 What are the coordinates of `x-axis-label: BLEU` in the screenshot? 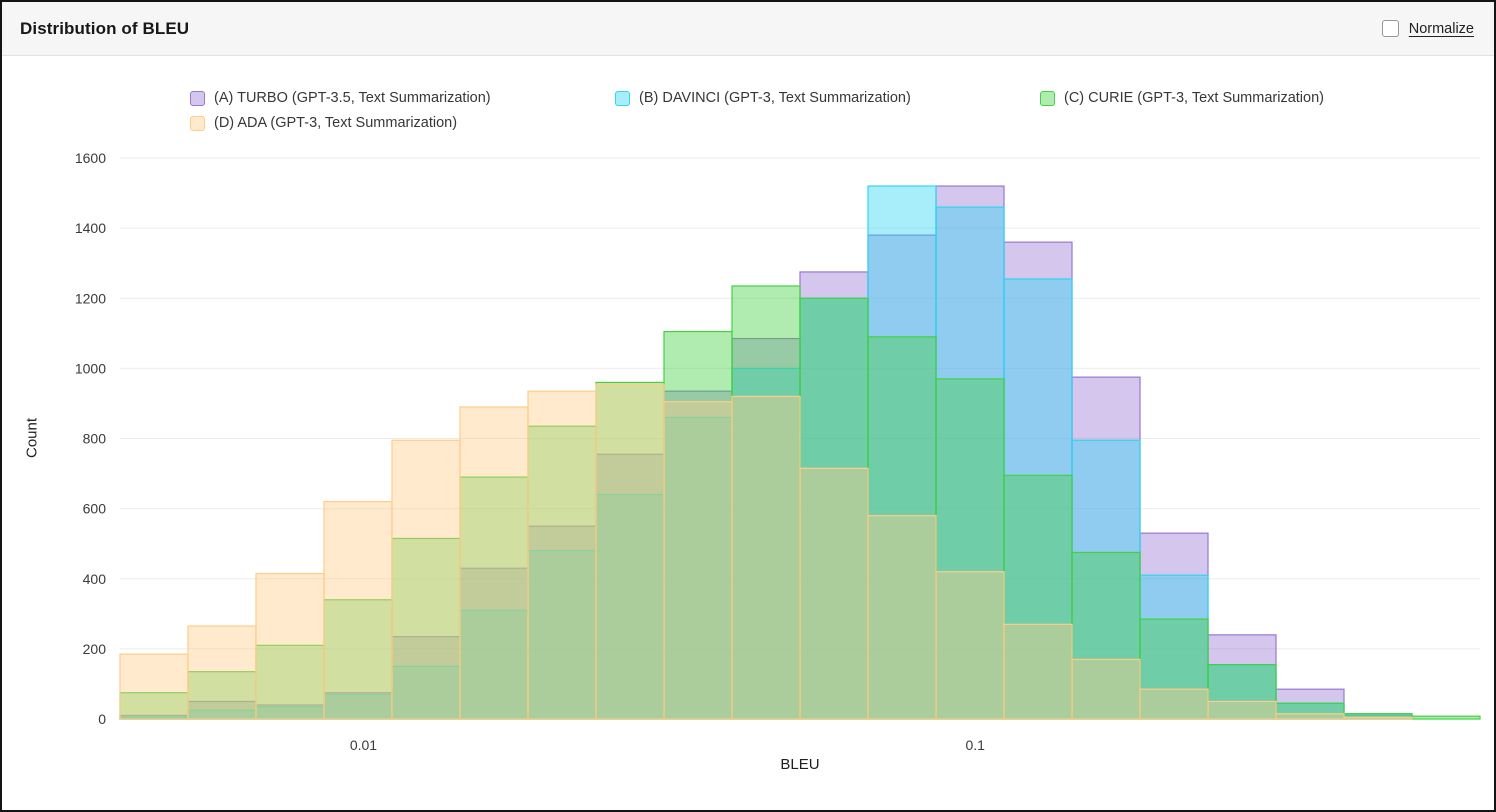 It's located at (800, 764).